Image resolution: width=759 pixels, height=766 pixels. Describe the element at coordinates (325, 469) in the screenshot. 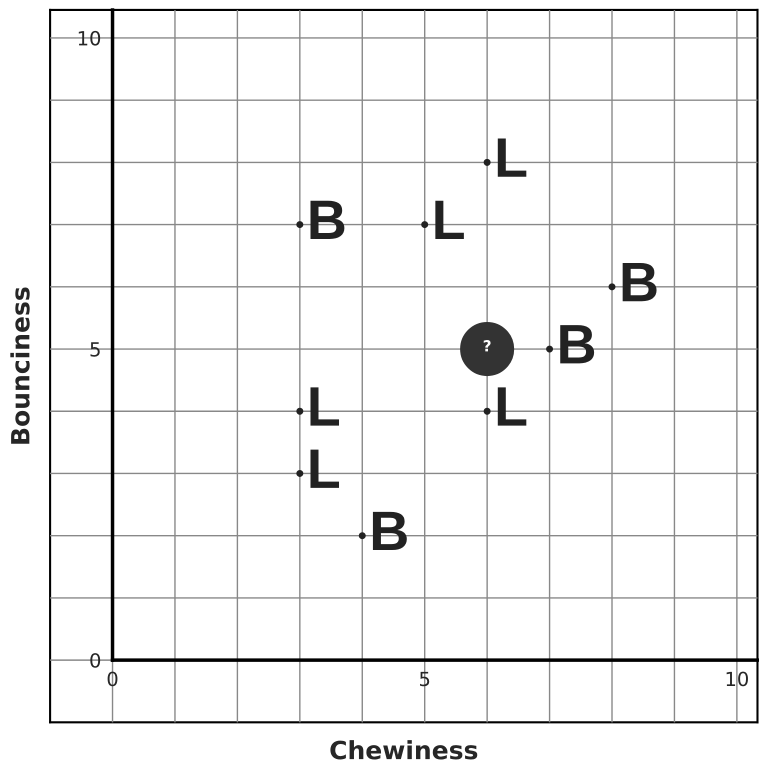

I see `series-label: L` at that location.